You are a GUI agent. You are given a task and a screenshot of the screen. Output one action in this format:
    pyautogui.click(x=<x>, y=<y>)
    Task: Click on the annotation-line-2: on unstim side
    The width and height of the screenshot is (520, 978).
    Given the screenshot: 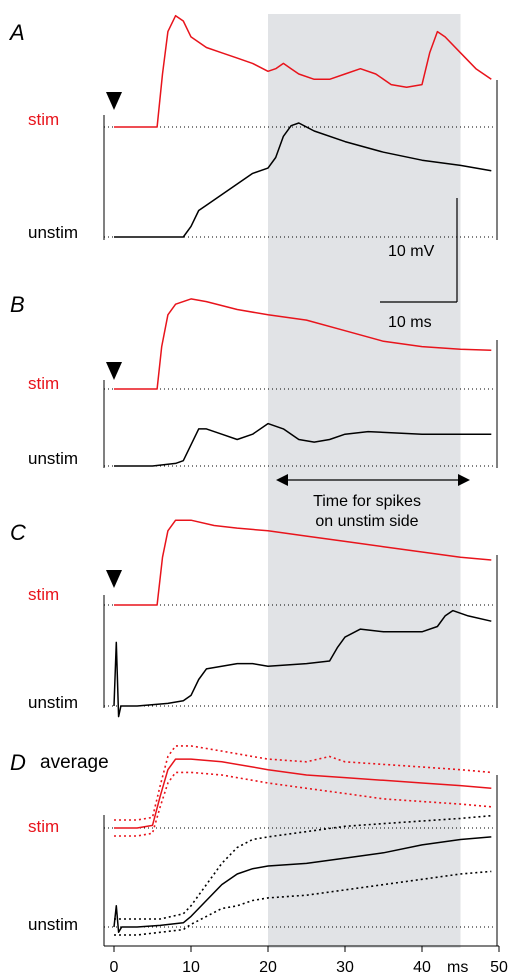 What is the action you would take?
    pyautogui.click(x=366, y=521)
    